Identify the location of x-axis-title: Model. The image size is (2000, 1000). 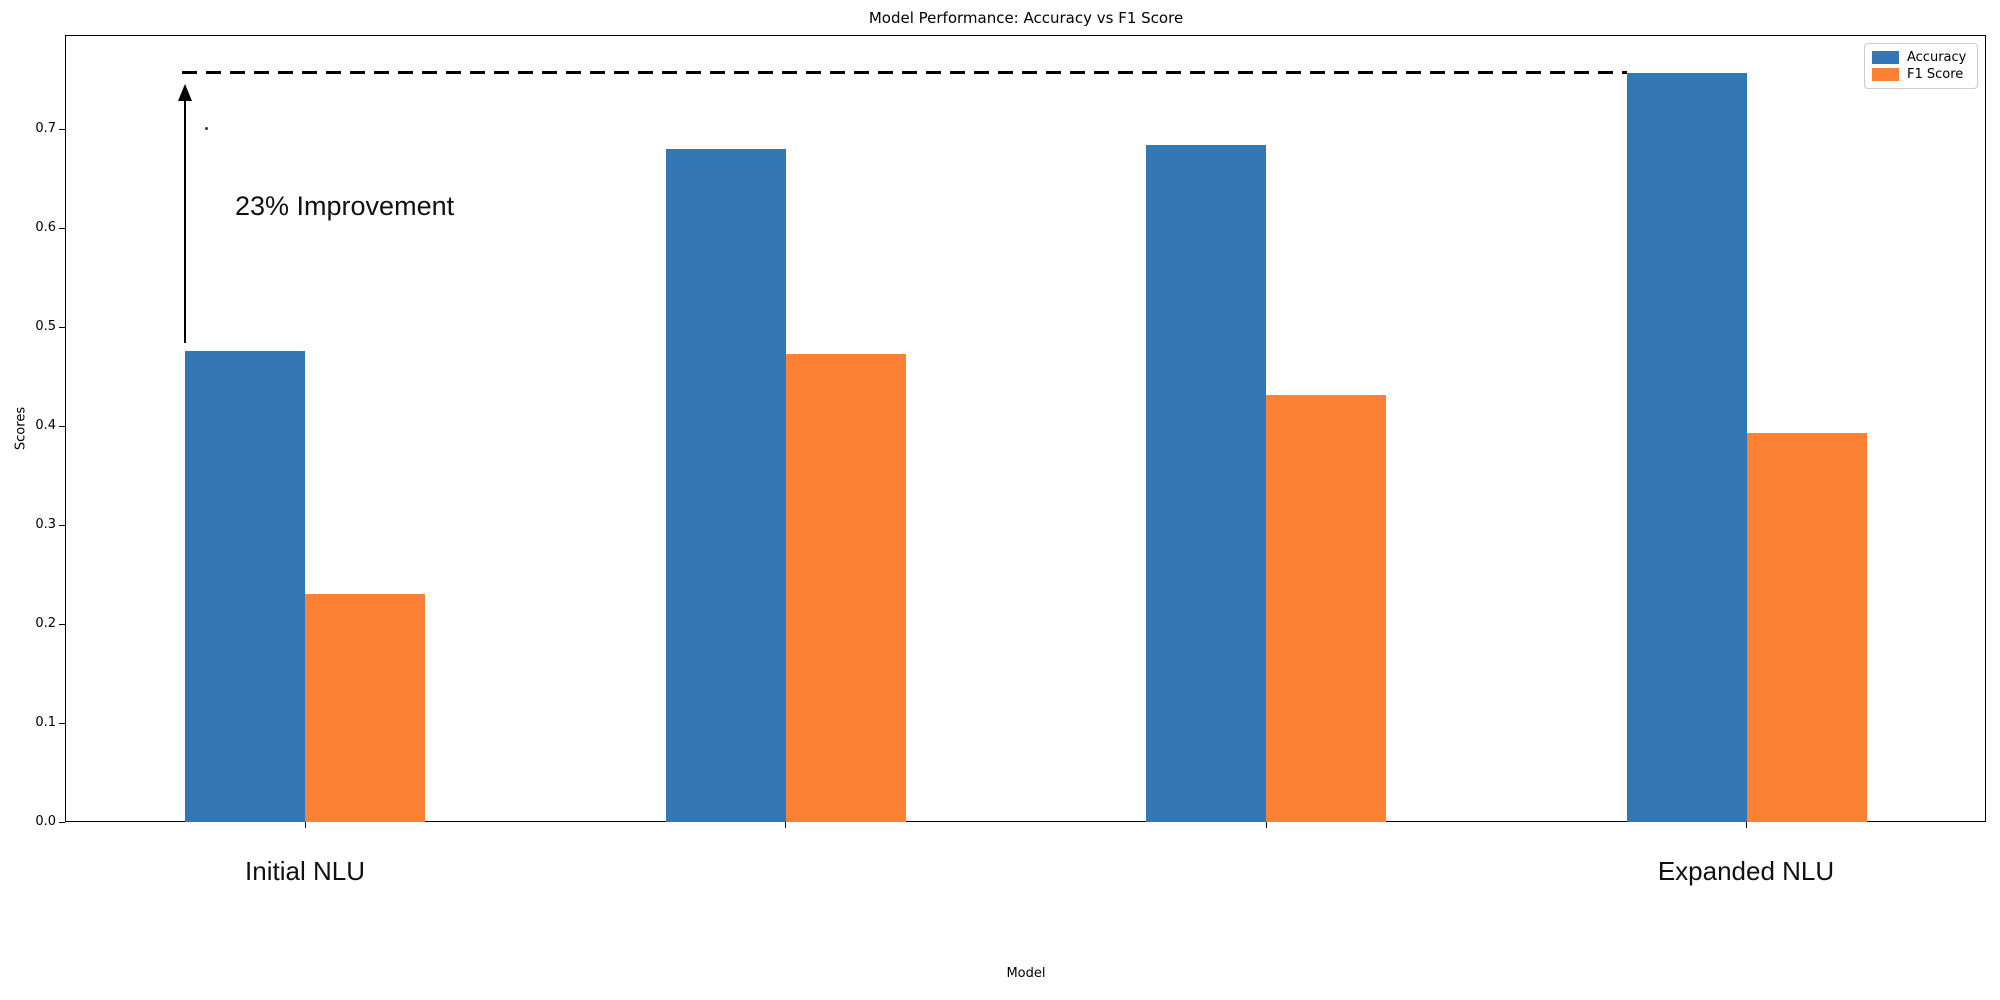
(1026, 973).